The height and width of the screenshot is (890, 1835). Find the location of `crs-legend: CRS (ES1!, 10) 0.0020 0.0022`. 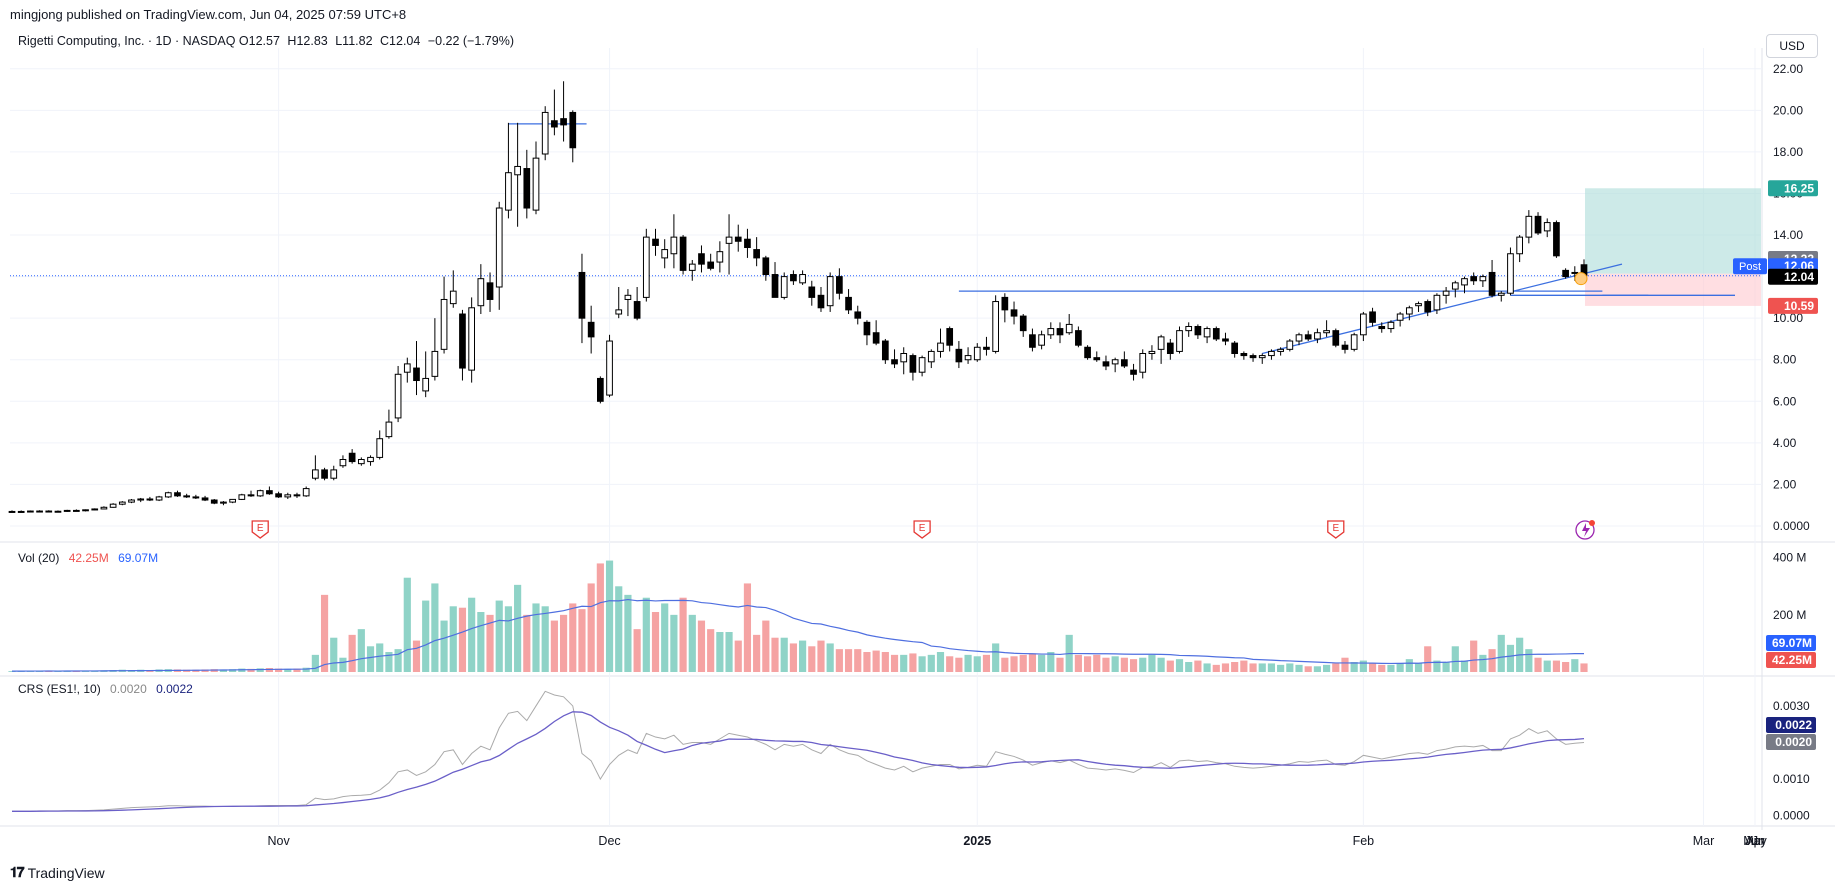

crs-legend: CRS (ES1!, 10) 0.0020 0.0022 is located at coordinates (105, 689).